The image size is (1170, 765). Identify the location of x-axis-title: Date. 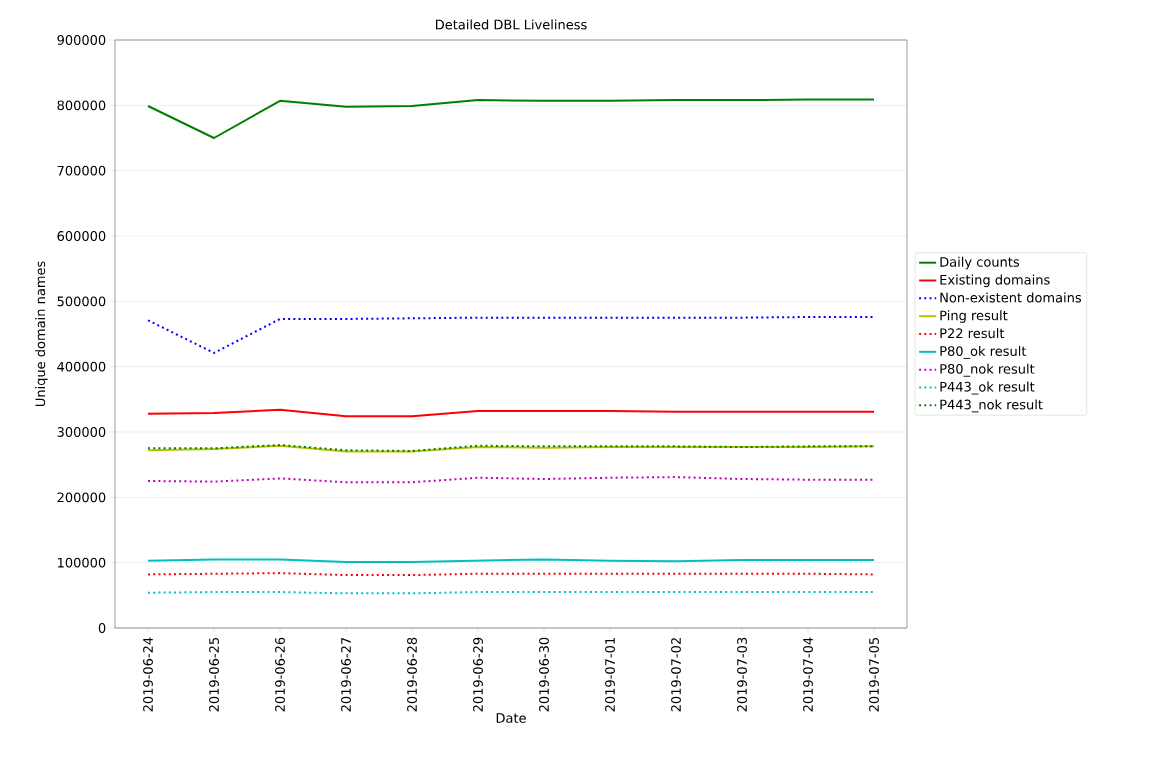
(511, 718).